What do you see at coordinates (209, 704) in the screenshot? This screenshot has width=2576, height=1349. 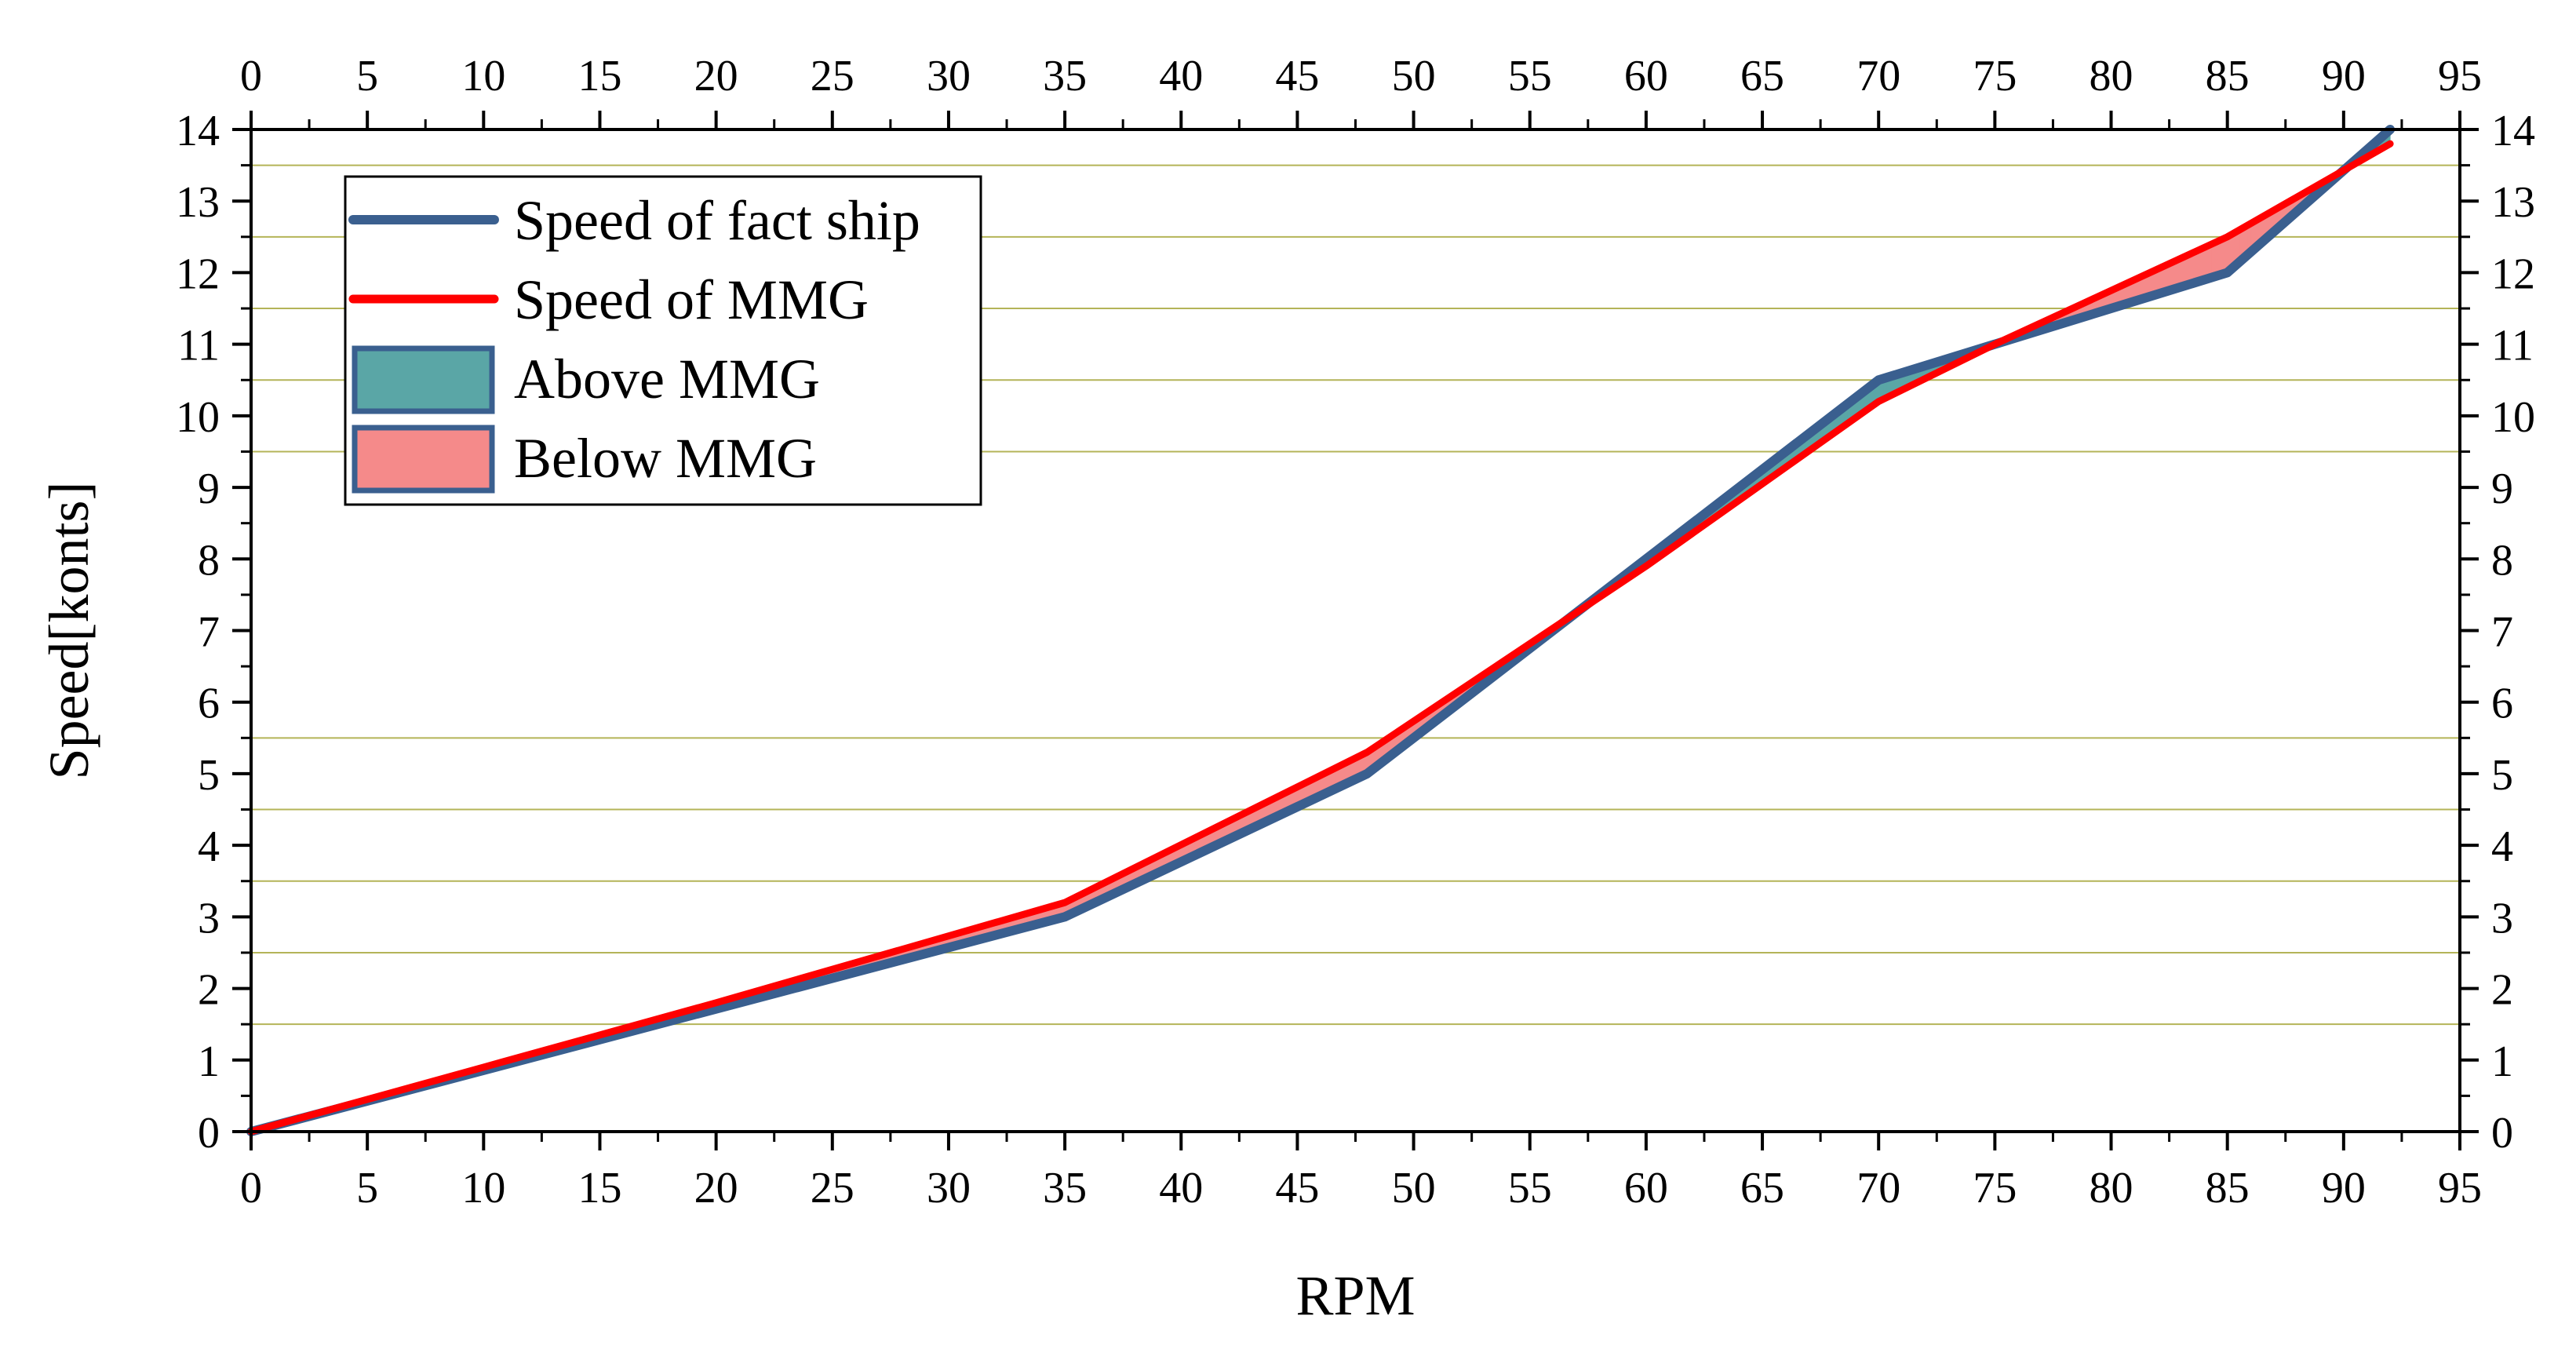 I see `y-tick-label: 6` at bounding box center [209, 704].